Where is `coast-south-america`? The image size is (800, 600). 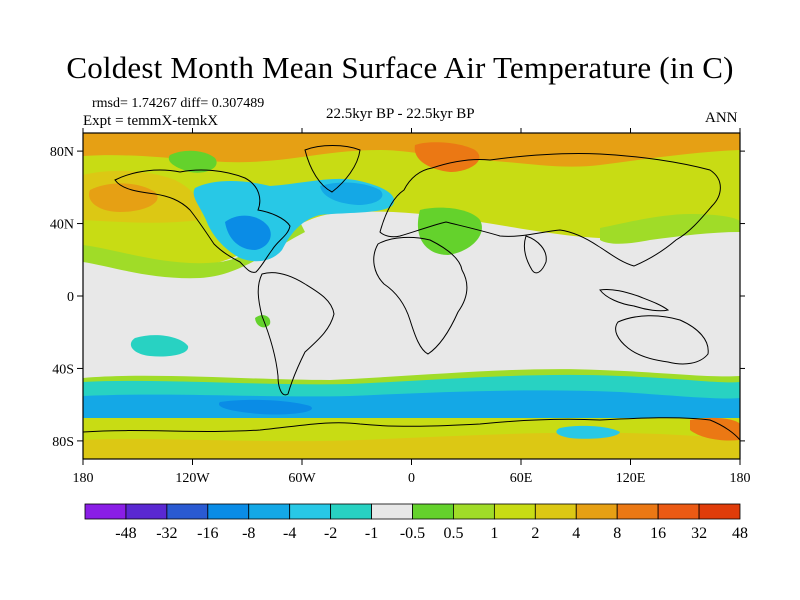 coast-south-america is located at coordinates (296, 334).